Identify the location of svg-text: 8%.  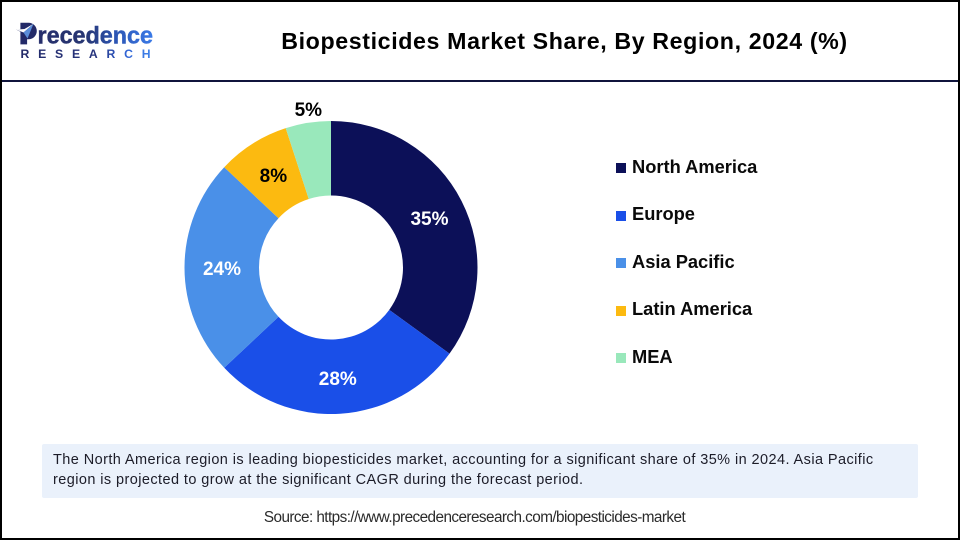
(274, 176).